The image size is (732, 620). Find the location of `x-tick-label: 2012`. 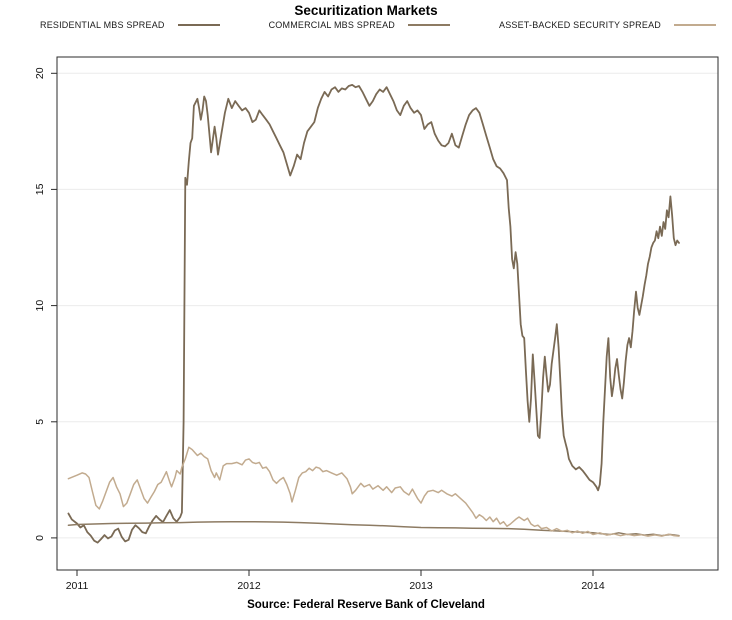

x-tick-label: 2012 is located at coordinates (249, 586).